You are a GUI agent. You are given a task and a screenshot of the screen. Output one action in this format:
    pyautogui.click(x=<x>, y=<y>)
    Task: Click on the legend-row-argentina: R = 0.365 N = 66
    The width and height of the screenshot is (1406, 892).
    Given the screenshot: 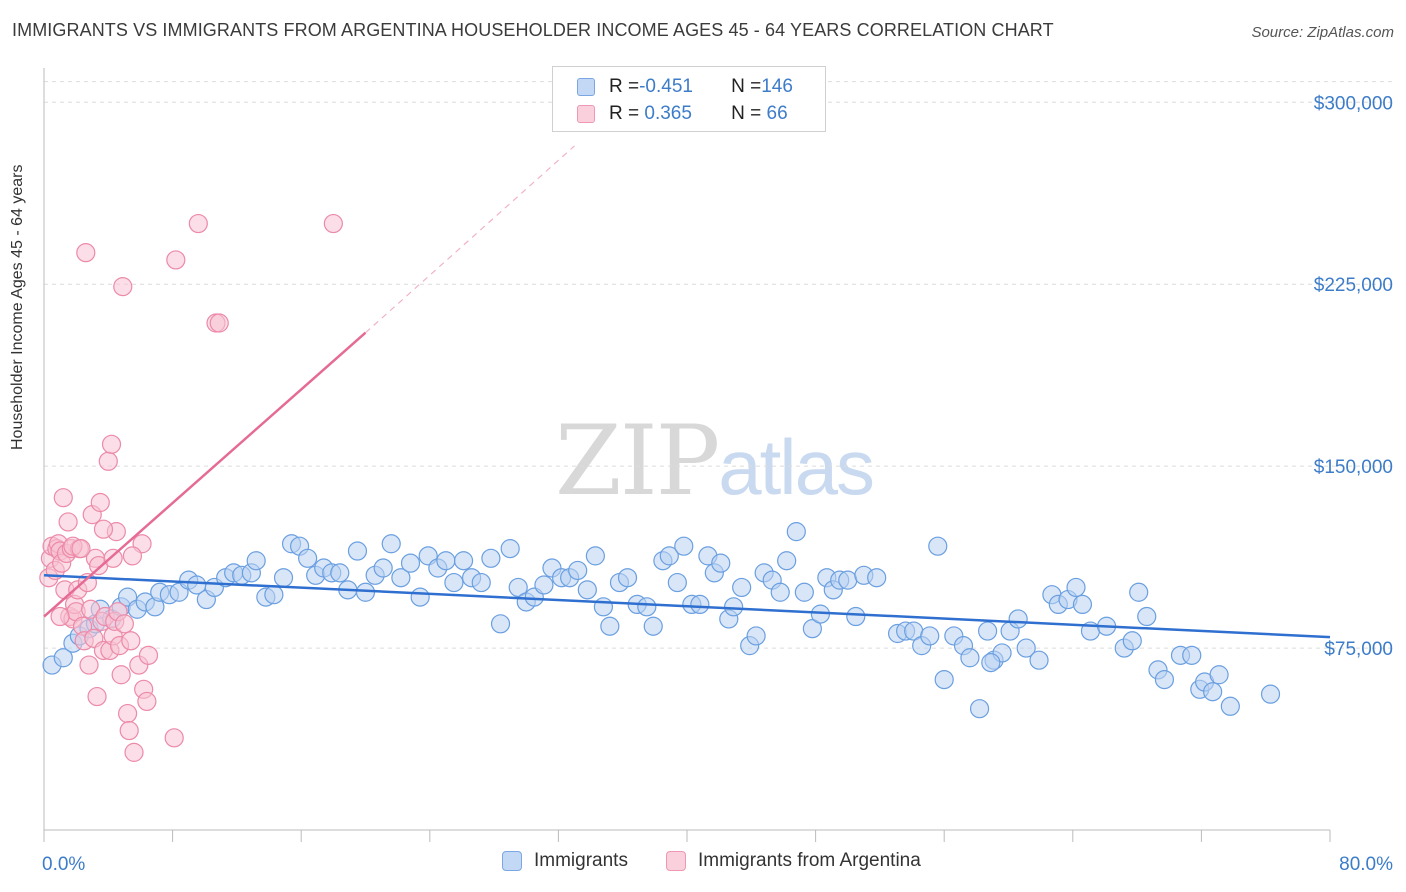 What is the action you would take?
    pyautogui.click(x=682, y=114)
    